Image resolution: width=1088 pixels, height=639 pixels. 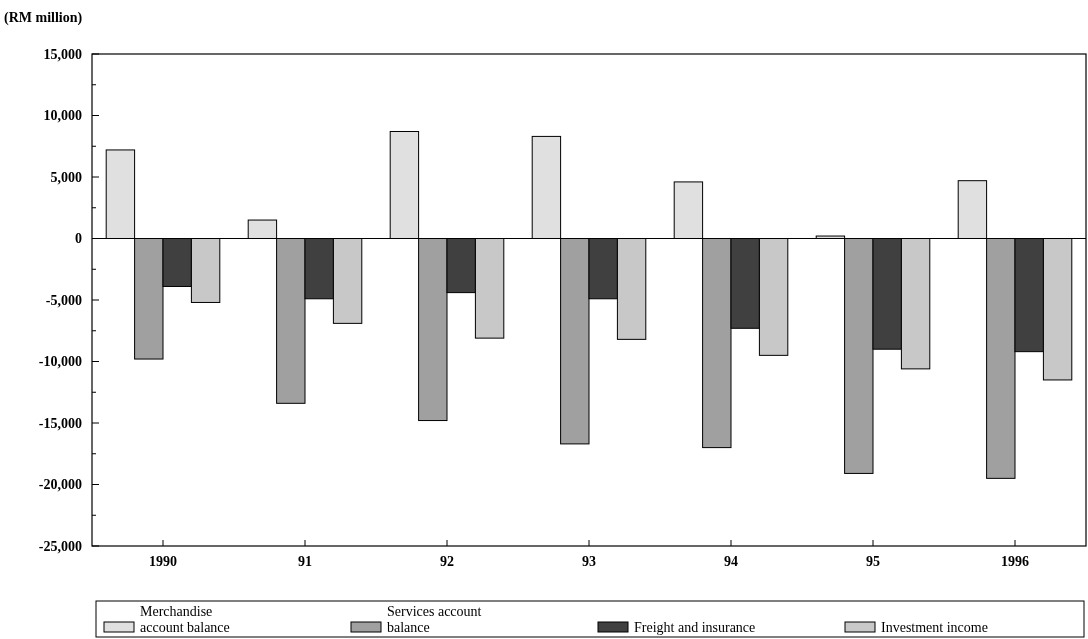 What do you see at coordinates (695, 627) in the screenshot?
I see `legend-label: Freight and insurance` at bounding box center [695, 627].